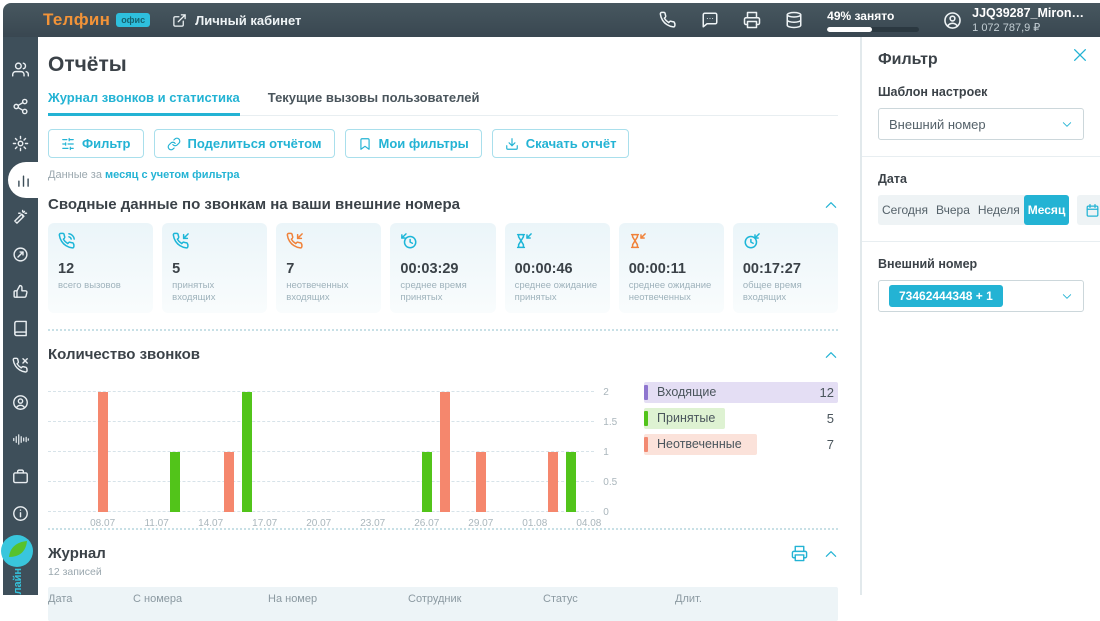 The image size is (1100, 621). I want to click on chart-y-axis: 0 0.5 1 1.5 2, so click(607, 449).